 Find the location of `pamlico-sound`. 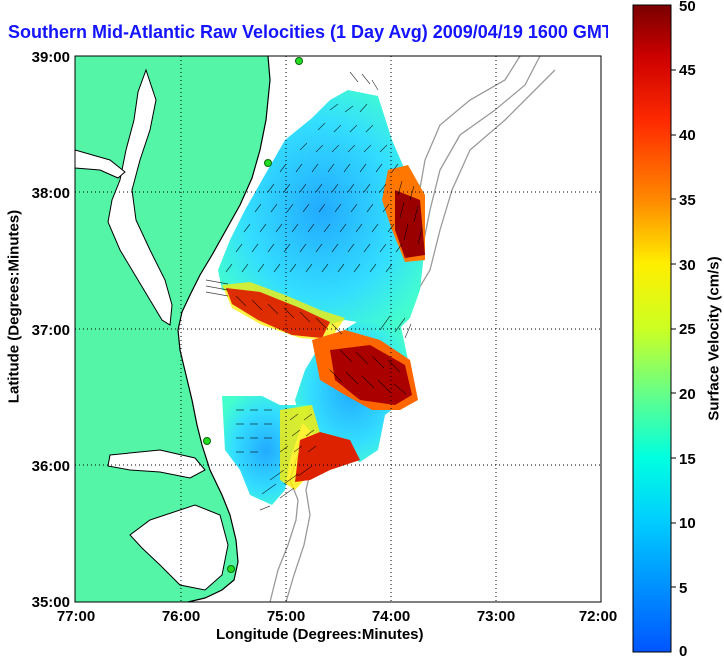

pamlico-sound is located at coordinates (179, 547).